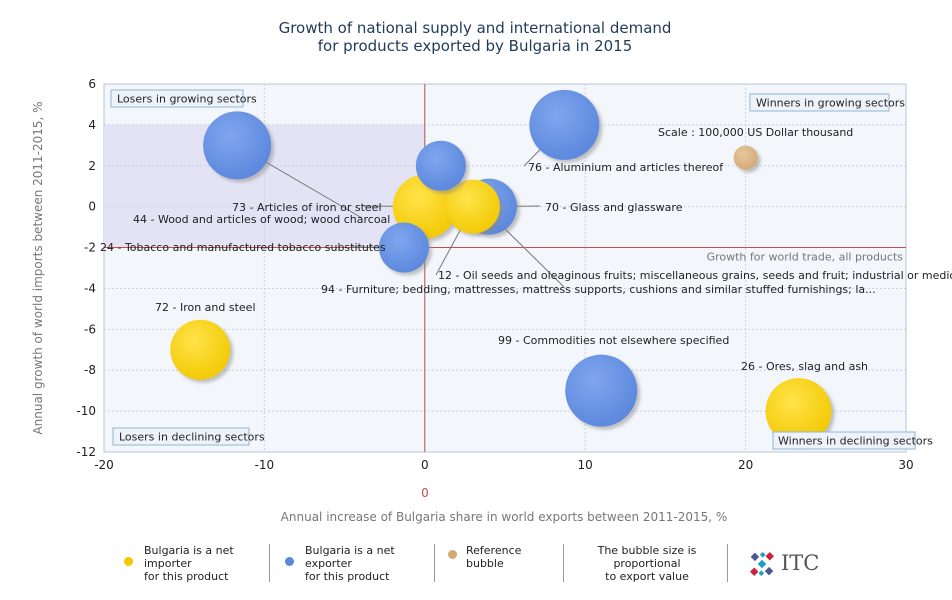 The image size is (952, 600). What do you see at coordinates (585, 465) in the screenshot?
I see `x-tick-label: 10` at bounding box center [585, 465].